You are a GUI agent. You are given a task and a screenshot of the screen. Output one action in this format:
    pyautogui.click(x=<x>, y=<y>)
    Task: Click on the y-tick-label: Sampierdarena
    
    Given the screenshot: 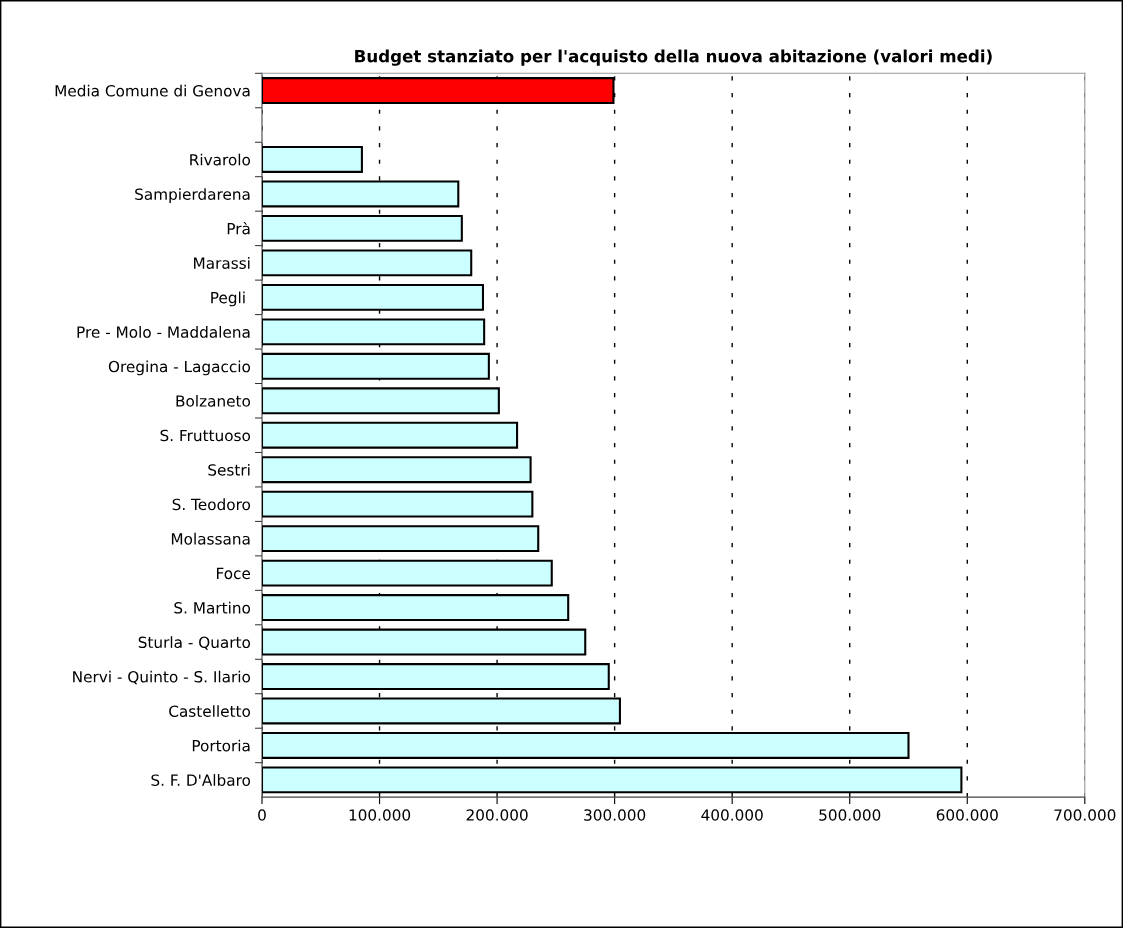 What is the action you would take?
    pyautogui.click(x=192, y=195)
    